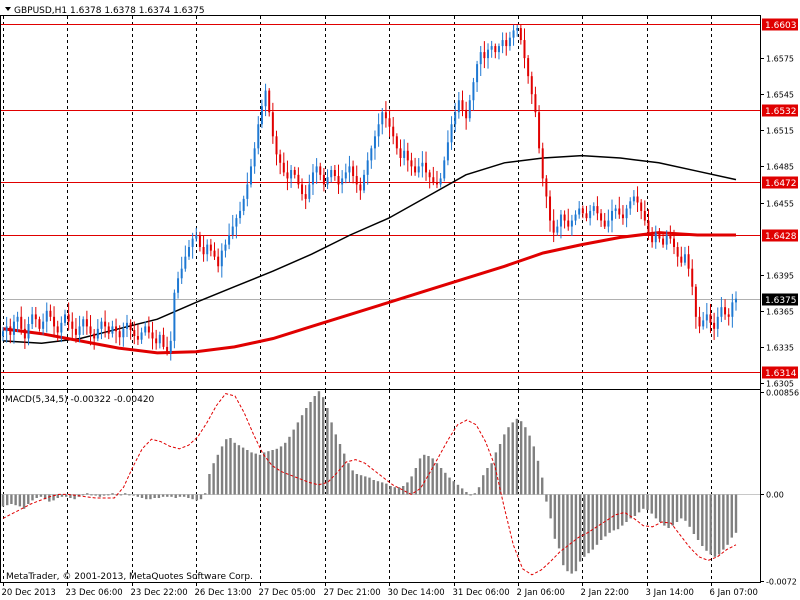 This screenshot has height=600, width=800. I want to click on time-tick-label: 23 Dec 22:00, so click(159, 593).